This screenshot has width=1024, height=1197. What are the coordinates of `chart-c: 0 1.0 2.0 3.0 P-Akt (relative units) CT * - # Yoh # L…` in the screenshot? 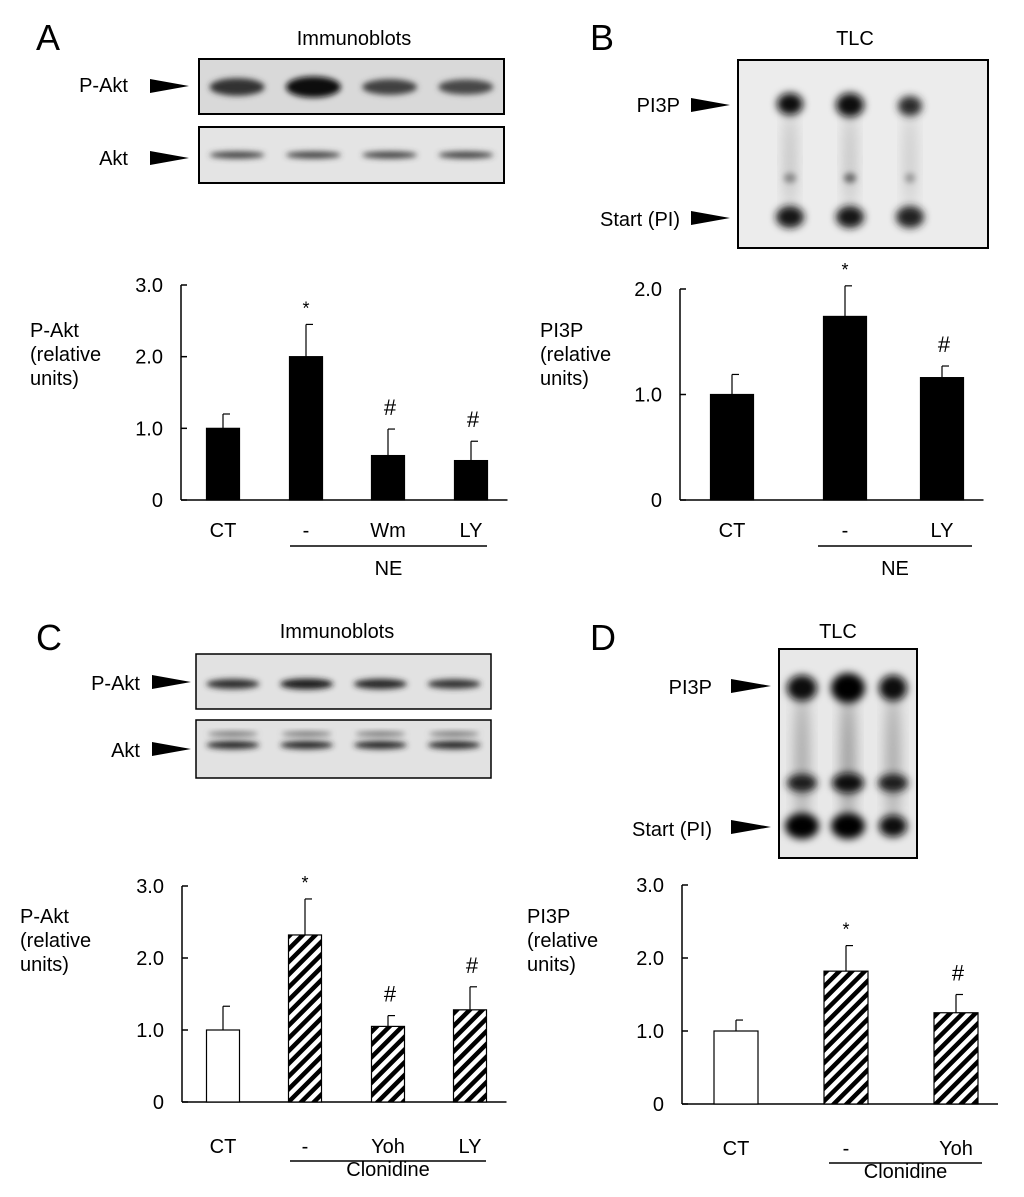 It's located at (263, 1027).